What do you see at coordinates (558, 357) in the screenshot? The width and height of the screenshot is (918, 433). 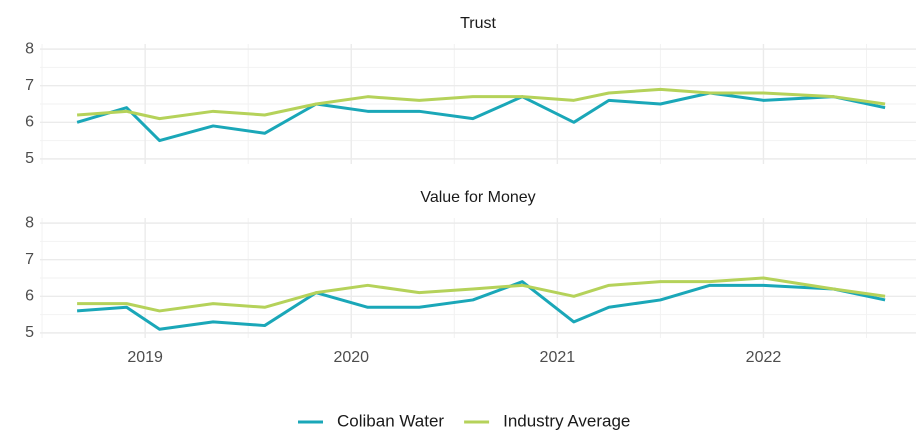 I see `x-tick-label: 2021` at bounding box center [558, 357].